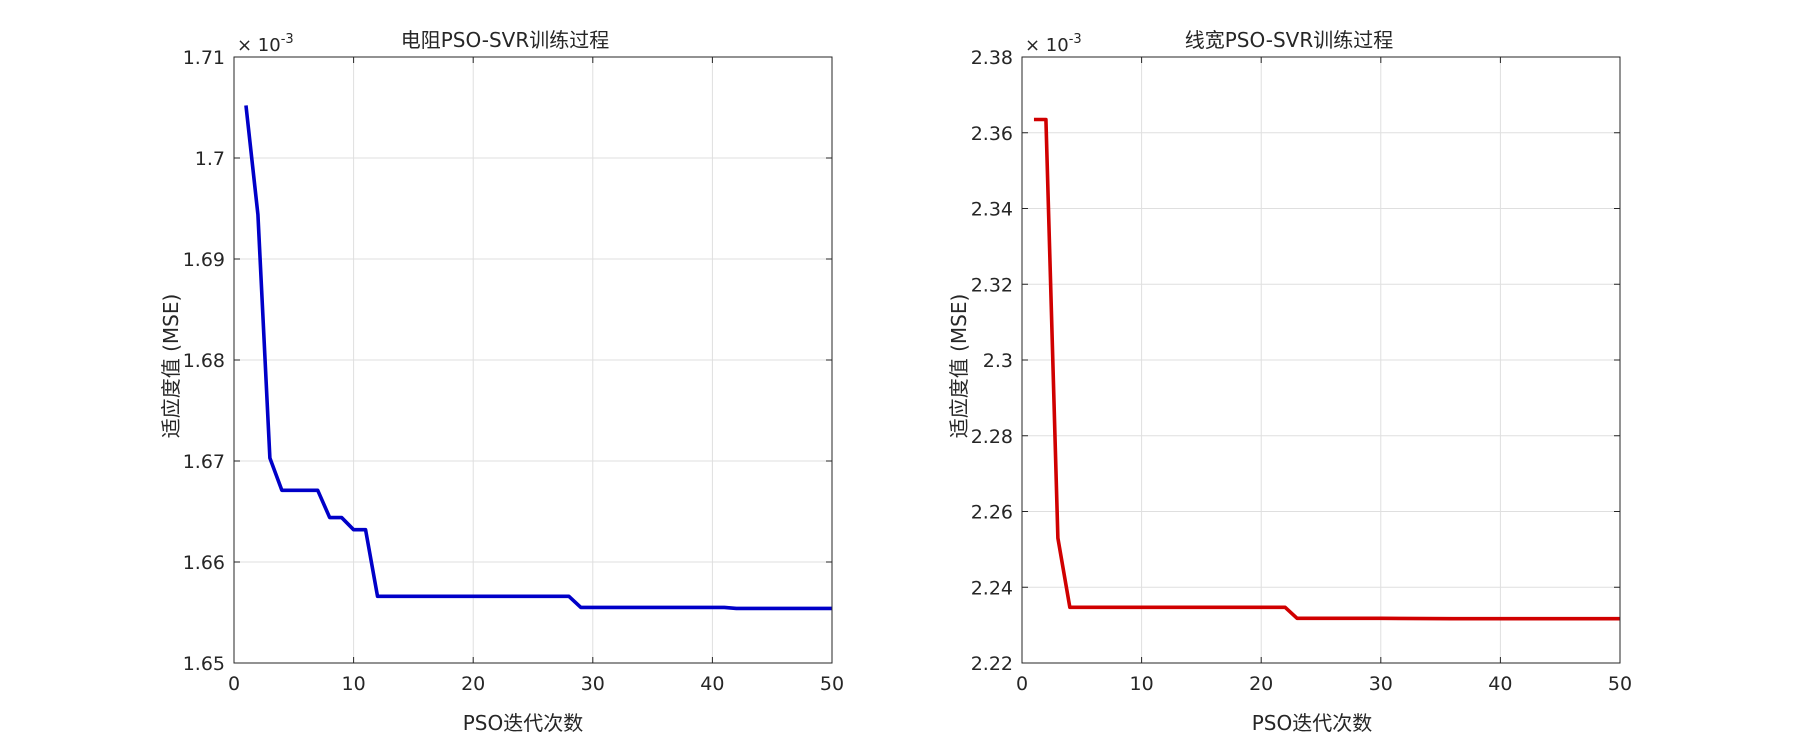  I want to click on y-tick-label: 2.28, so click(992, 437).